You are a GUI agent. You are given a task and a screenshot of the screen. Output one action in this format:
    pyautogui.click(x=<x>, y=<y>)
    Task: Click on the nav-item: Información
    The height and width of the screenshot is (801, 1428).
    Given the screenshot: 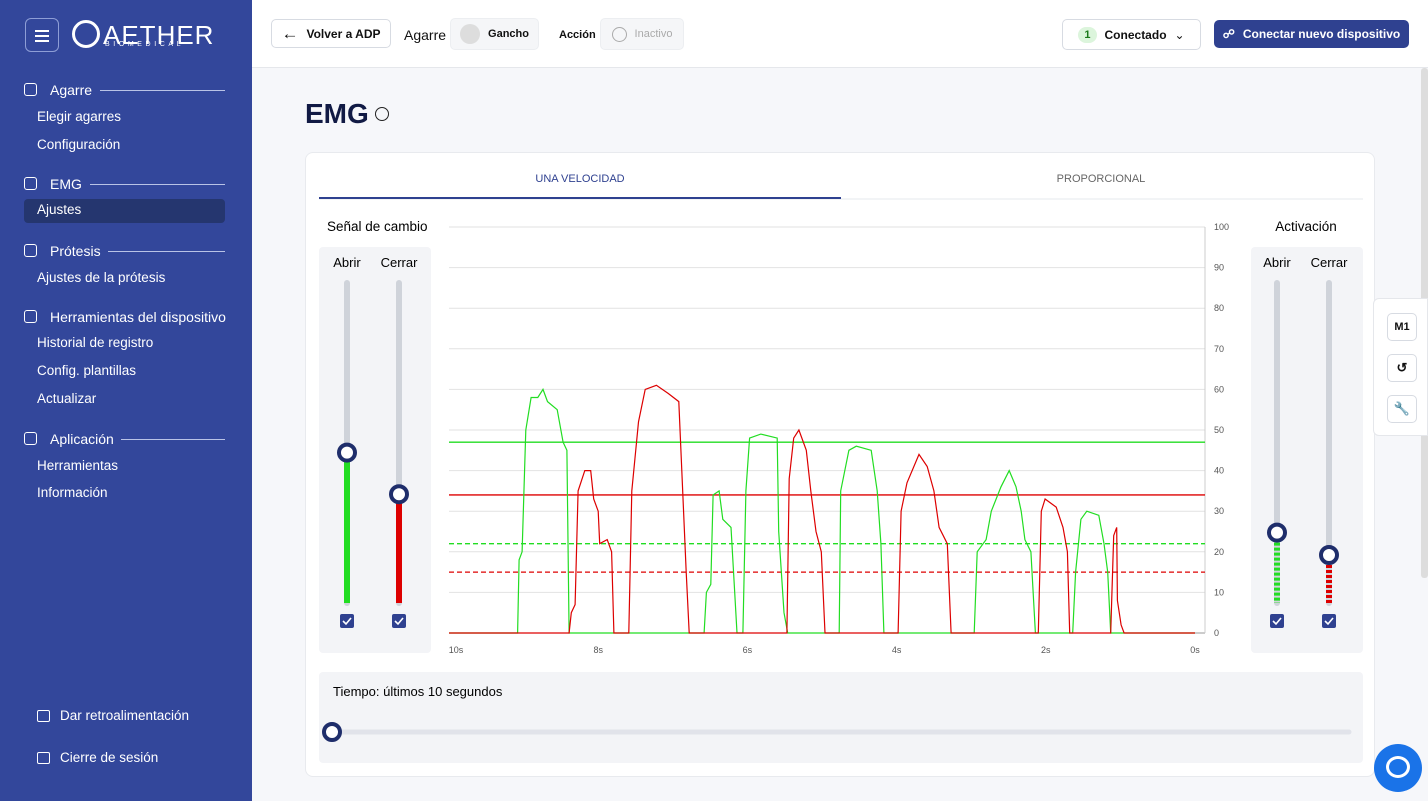 What is the action you would take?
    pyautogui.click(x=72, y=492)
    